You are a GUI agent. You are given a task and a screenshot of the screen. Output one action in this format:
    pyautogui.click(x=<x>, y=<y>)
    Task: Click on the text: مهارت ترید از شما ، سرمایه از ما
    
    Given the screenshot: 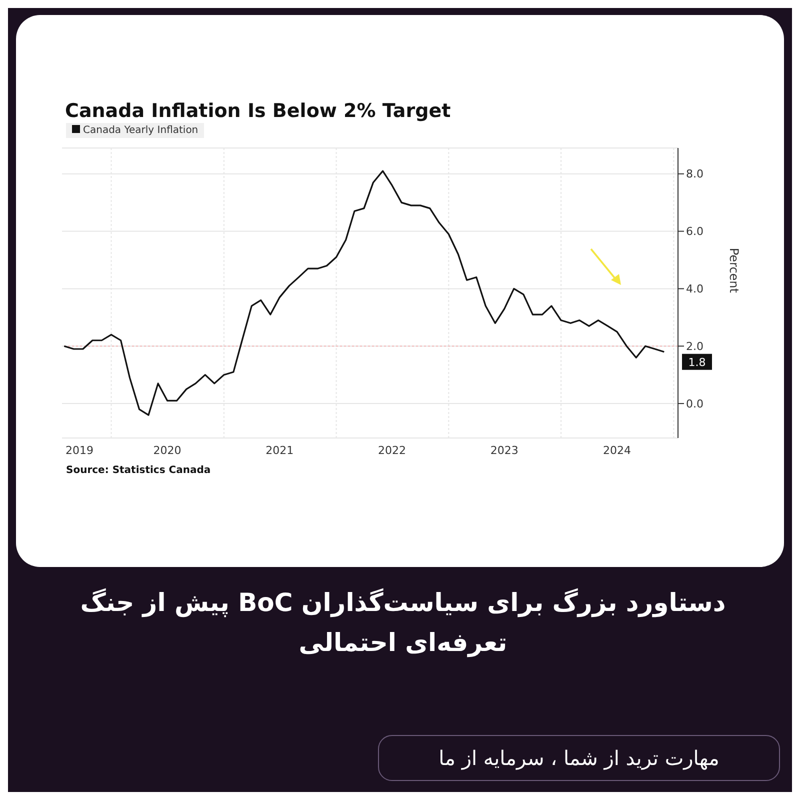 What is the action you would take?
    pyautogui.click(x=579, y=758)
    